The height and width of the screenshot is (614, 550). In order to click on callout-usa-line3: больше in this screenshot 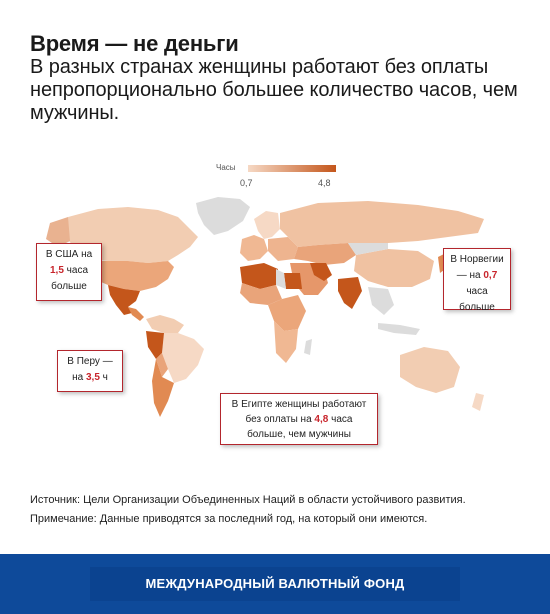, I will do `click(69, 286)`.